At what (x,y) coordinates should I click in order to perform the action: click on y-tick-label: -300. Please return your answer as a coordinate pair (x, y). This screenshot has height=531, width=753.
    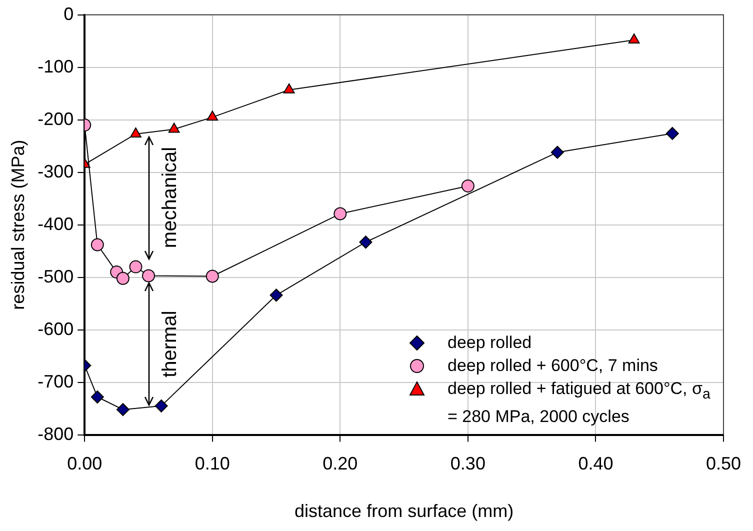
    Looking at the image, I should click on (56, 171).